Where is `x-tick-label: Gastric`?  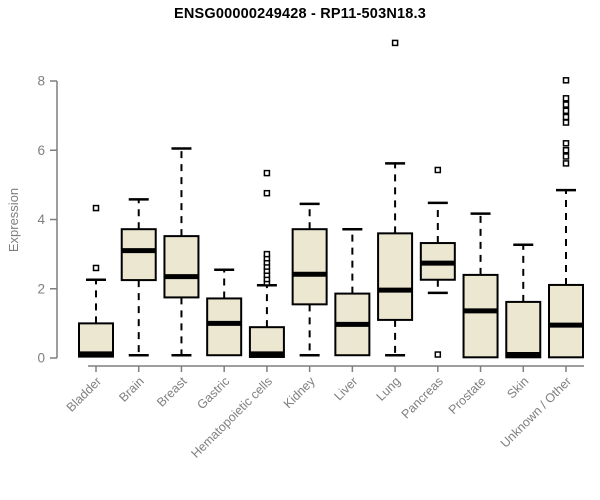 x-tick-label: Gastric is located at coordinates (213, 393).